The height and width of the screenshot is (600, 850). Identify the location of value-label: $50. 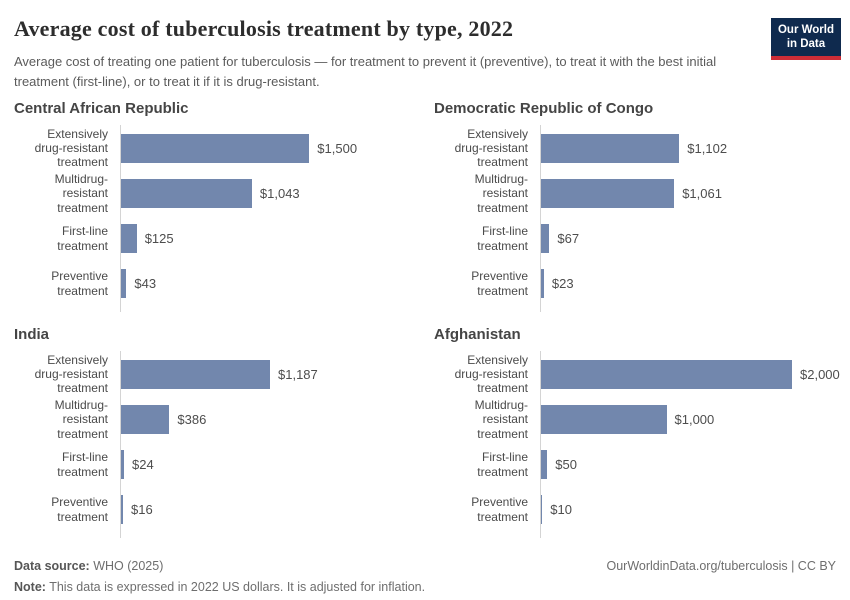
(566, 464).